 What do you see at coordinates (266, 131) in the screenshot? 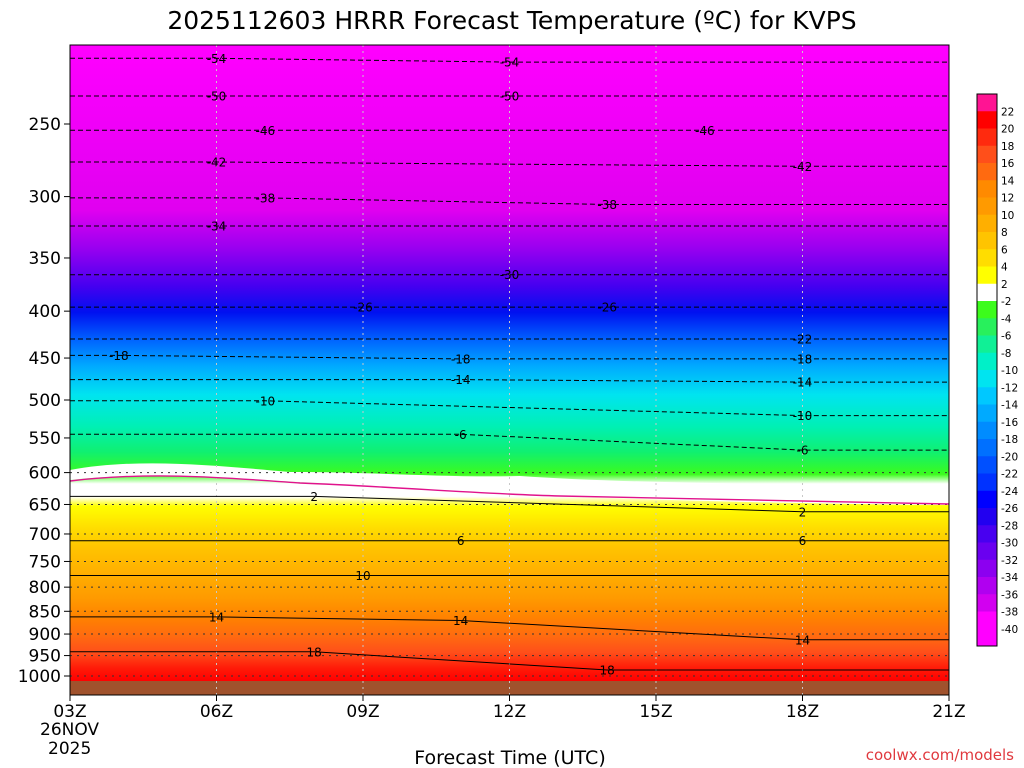
I see `isotherm-label: -46` at bounding box center [266, 131].